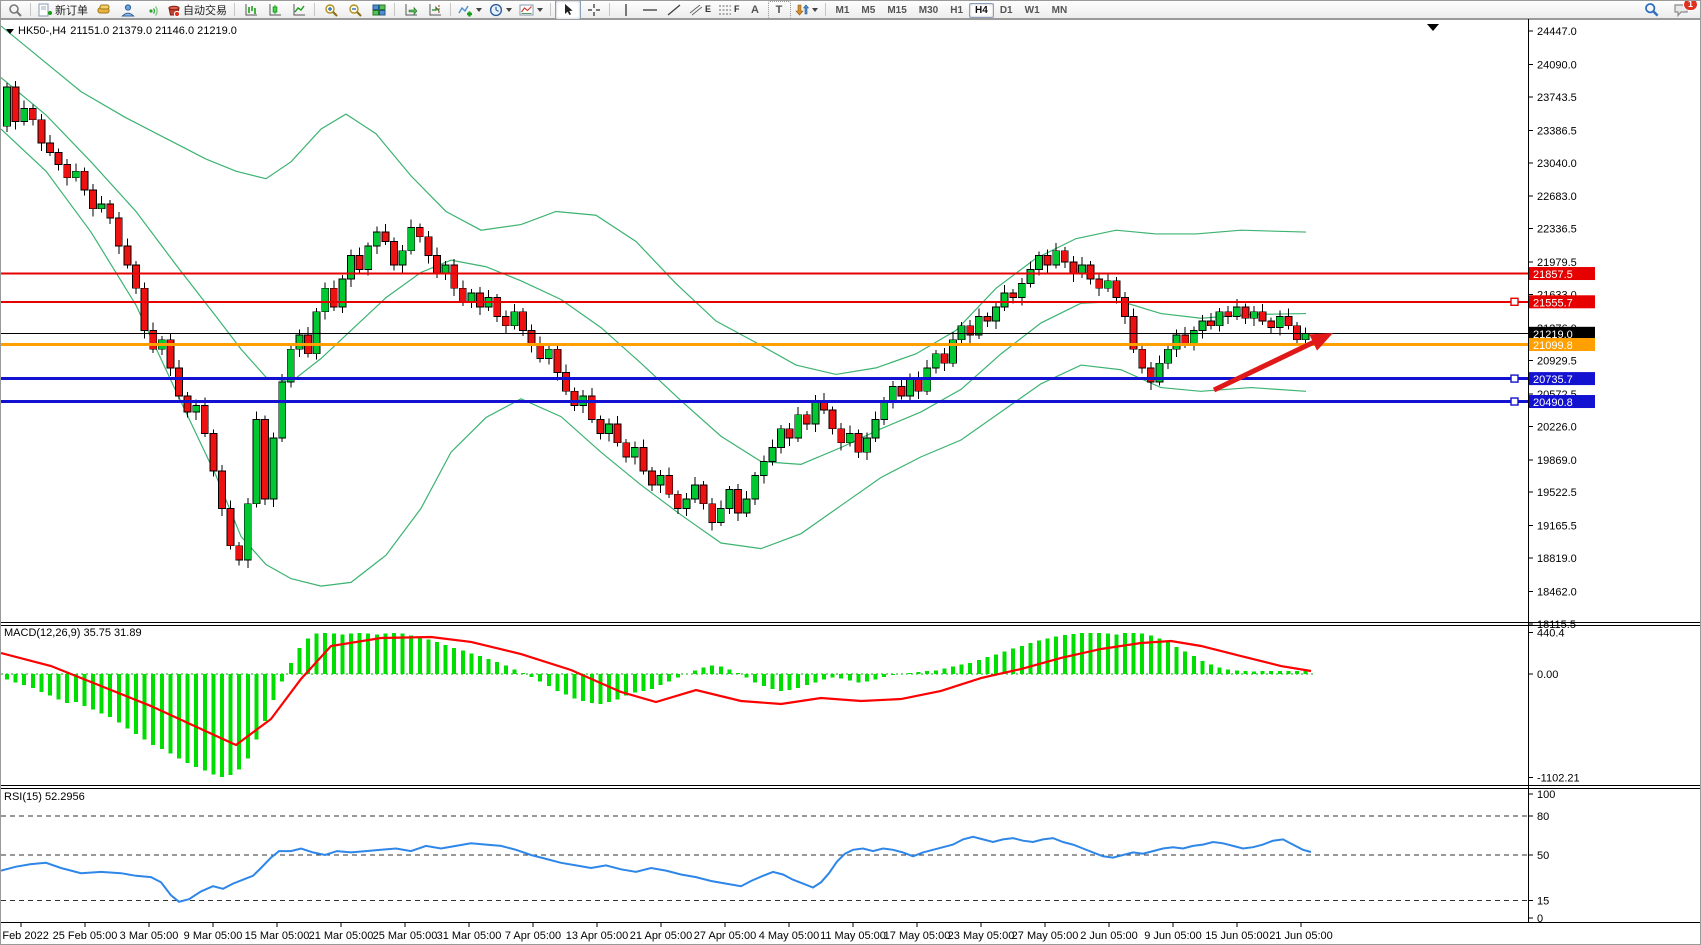  I want to click on price-tick: 24090.0, so click(1557, 65).